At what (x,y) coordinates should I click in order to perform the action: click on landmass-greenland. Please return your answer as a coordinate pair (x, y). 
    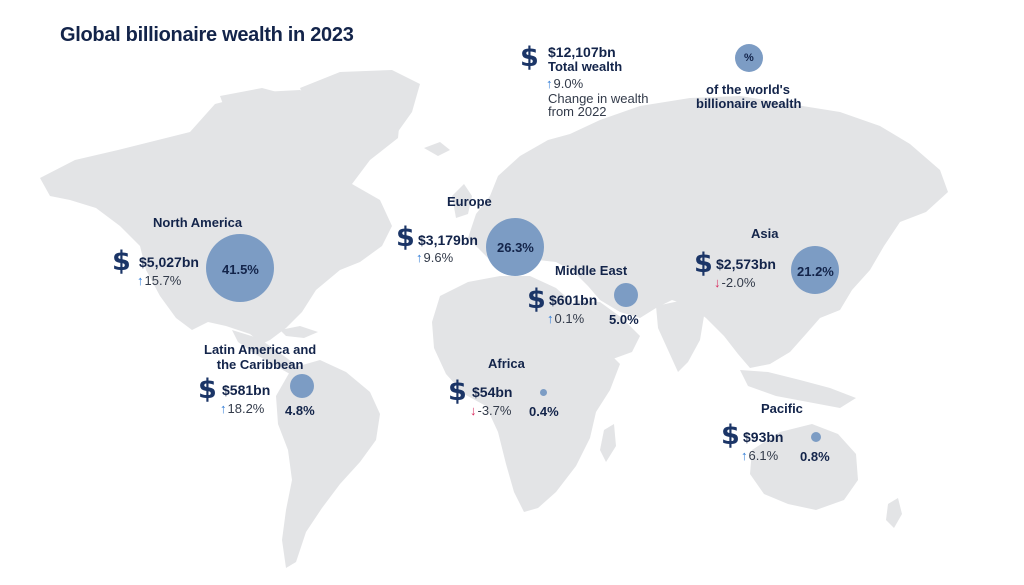
    Looking at the image, I should click on (360, 110).